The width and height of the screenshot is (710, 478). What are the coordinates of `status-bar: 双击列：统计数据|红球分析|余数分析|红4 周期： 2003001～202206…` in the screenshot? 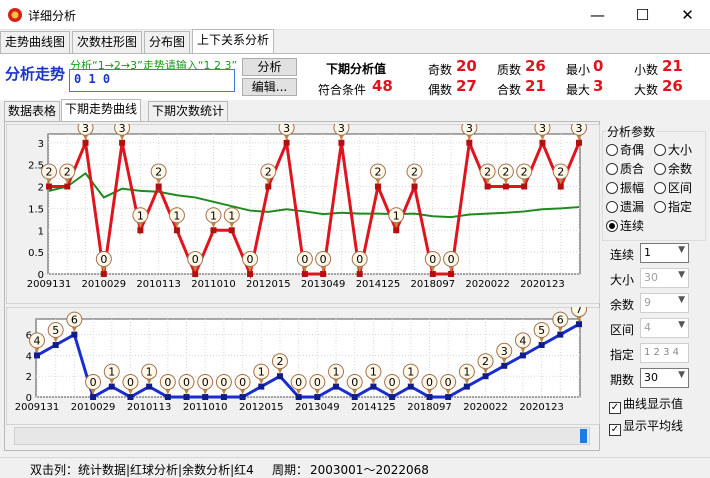 It's located at (355, 467).